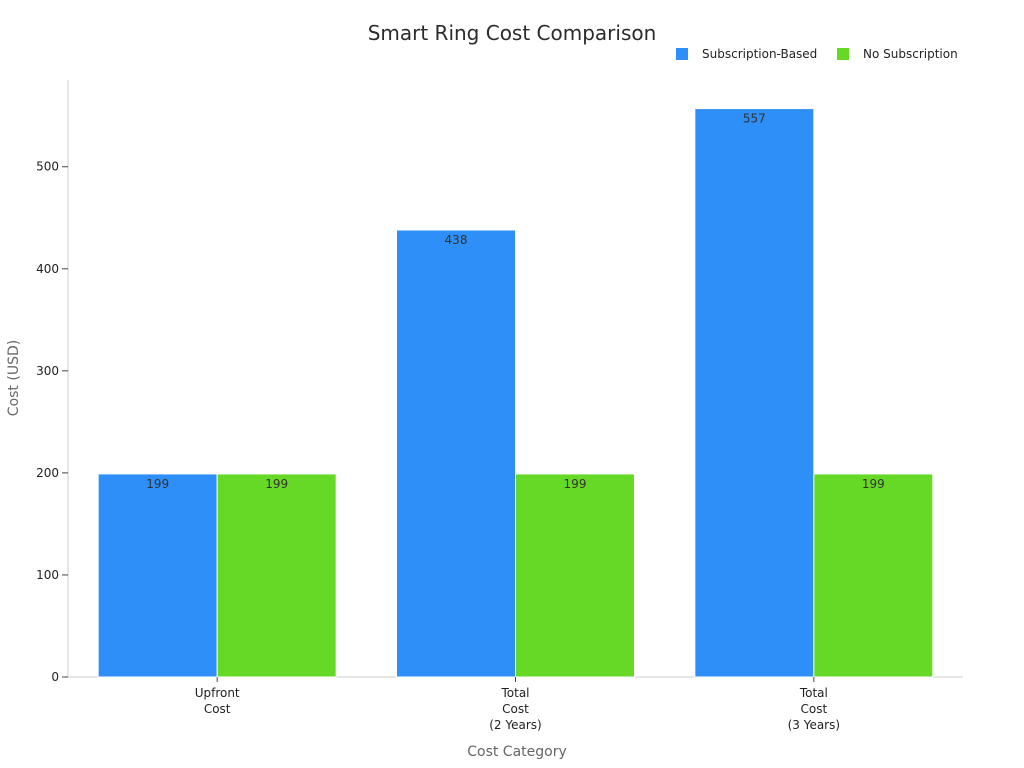 The image size is (1024, 768). I want to click on x-tick-label: Upfront Cost, so click(217, 701).